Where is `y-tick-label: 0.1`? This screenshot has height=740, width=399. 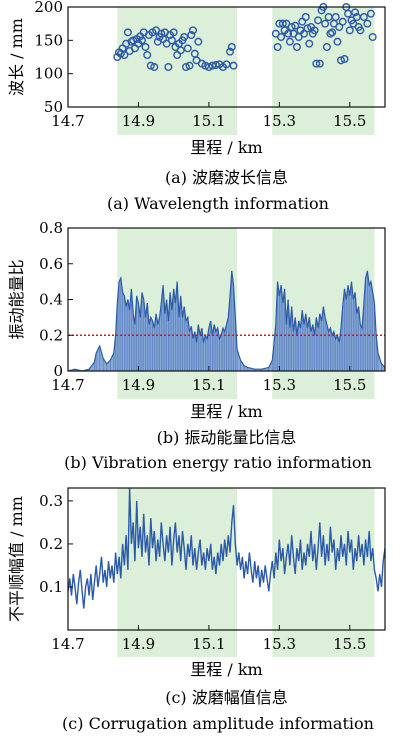 y-tick-label: 0.1 is located at coordinates (51, 587).